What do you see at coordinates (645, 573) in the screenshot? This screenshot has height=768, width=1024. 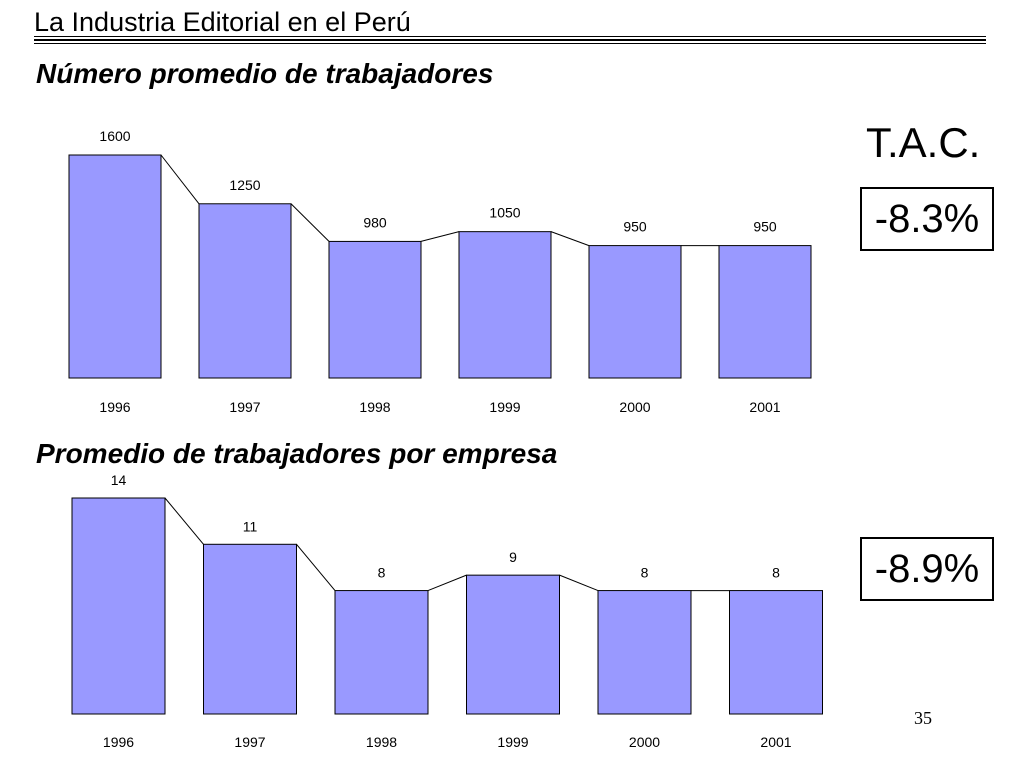 I see `data-label-2000: 8` at bounding box center [645, 573].